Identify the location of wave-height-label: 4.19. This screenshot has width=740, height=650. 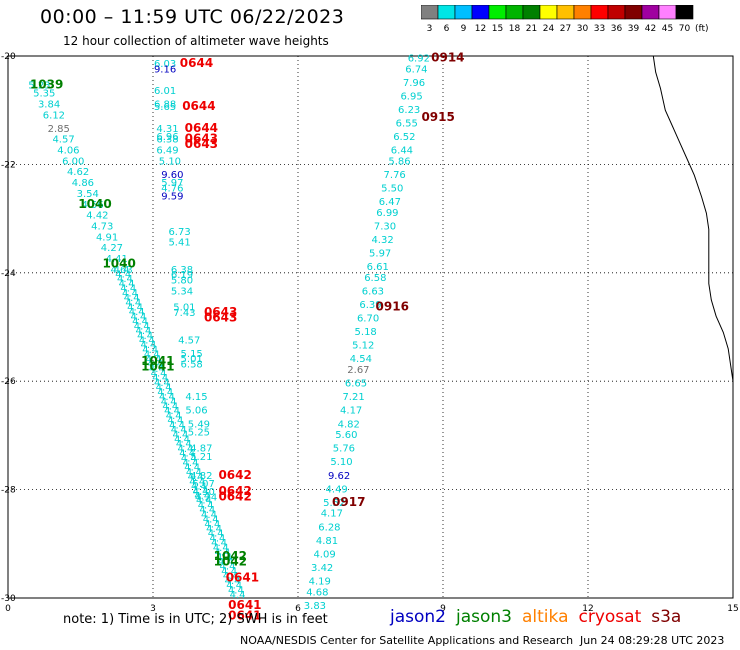
(320, 581).